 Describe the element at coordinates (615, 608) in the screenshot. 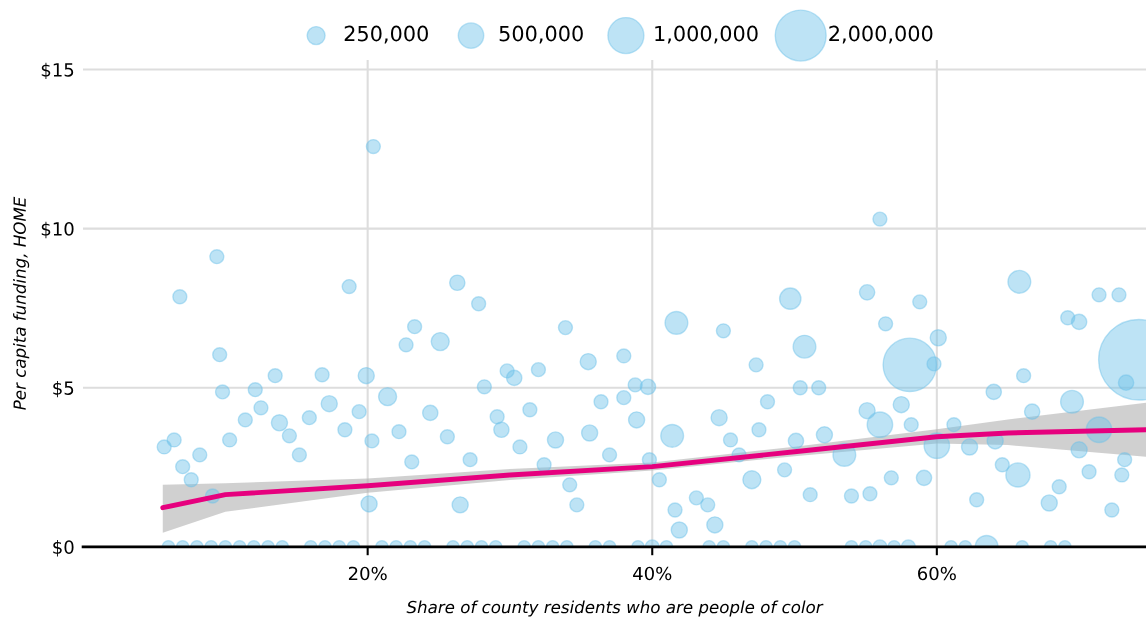

I see `x-axis-title: Share of county residents who are people of color` at that location.